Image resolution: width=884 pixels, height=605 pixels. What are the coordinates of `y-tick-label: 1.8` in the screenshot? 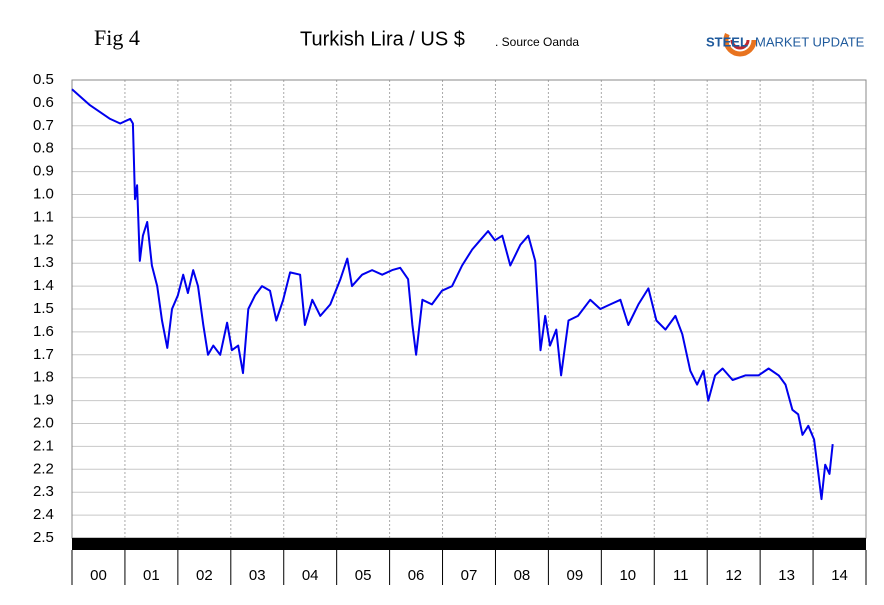 It's located at (43, 377).